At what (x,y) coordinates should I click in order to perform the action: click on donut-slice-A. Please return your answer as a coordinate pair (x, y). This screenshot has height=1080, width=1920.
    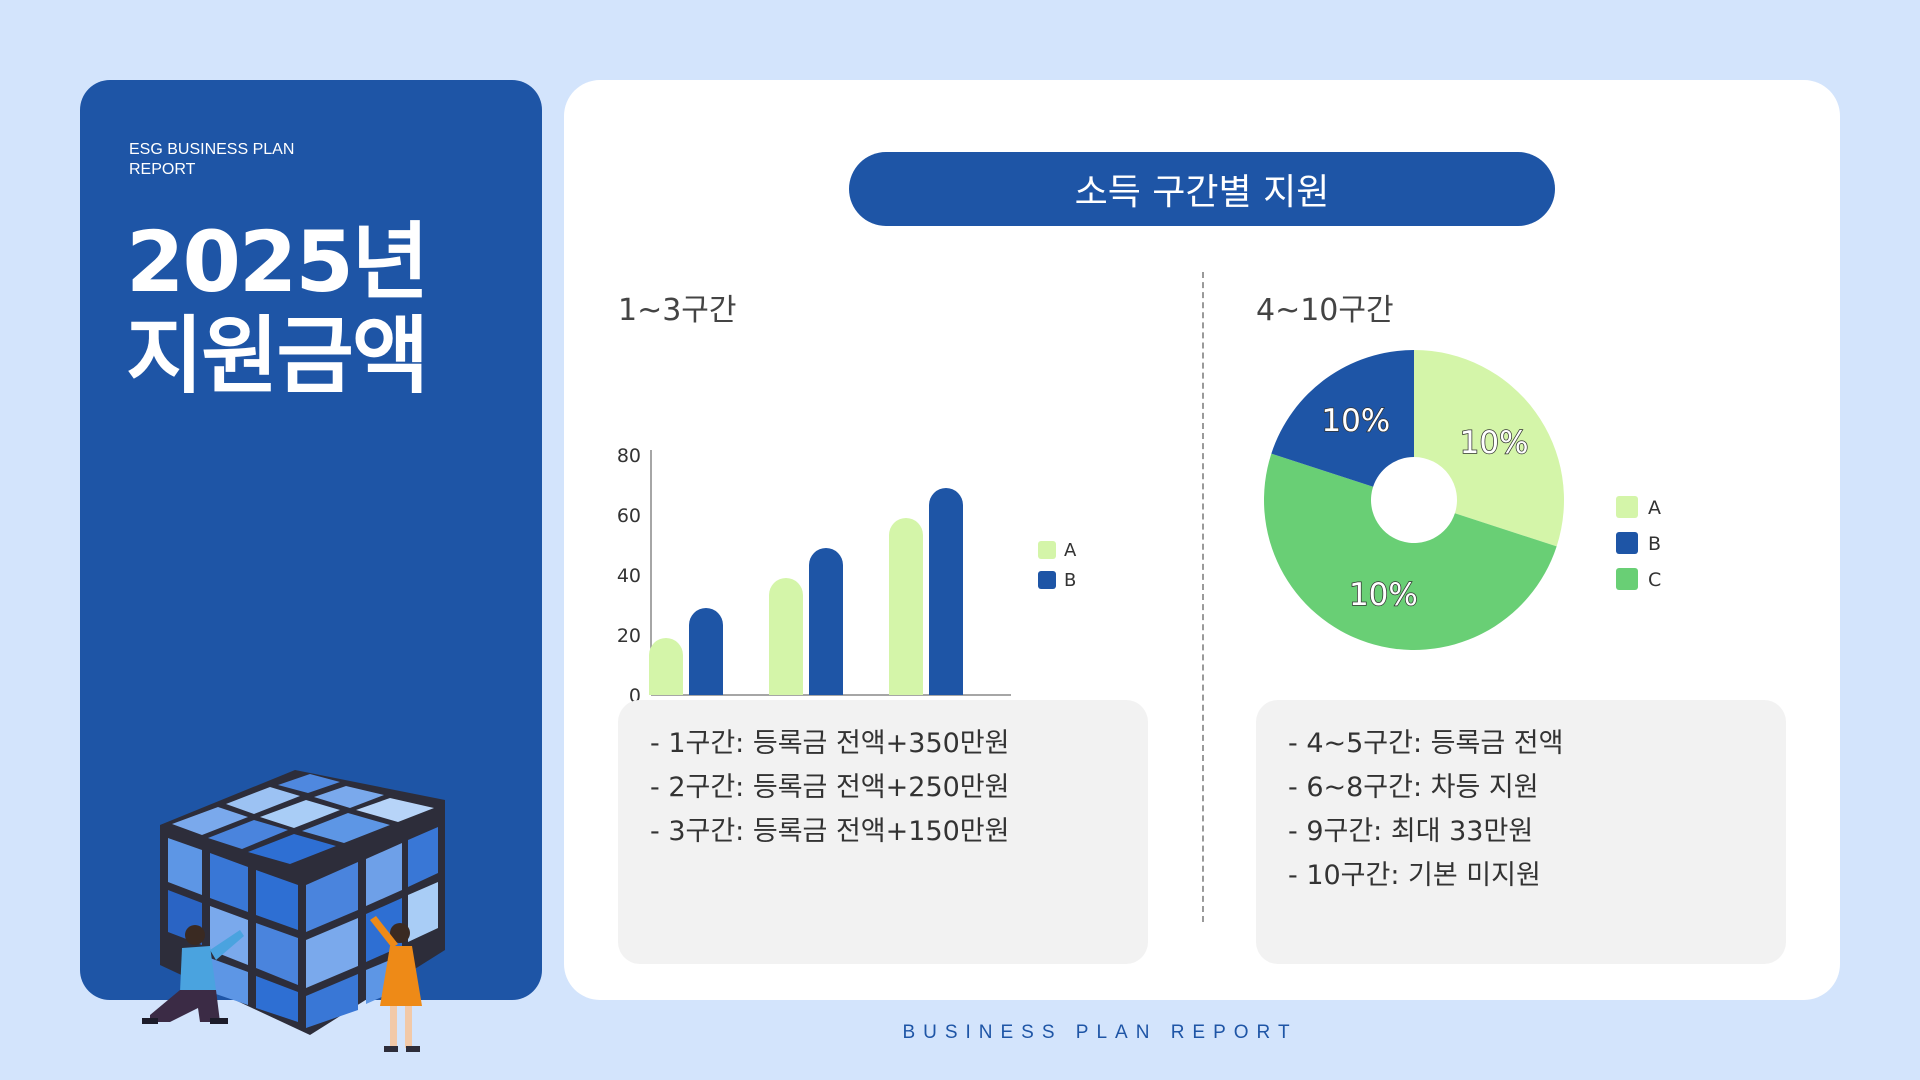
    Looking at the image, I should click on (1489, 448).